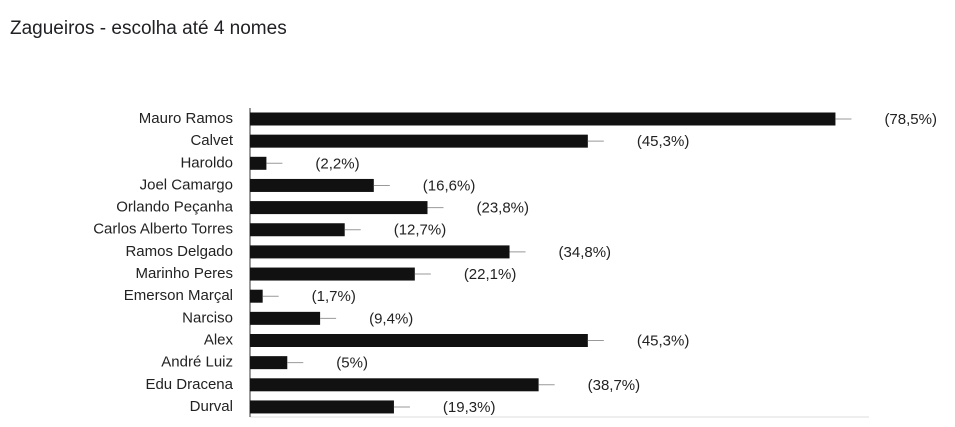 The image size is (955, 427). Describe the element at coordinates (178, 295) in the screenshot. I see `y-tick-label: Emerson Marçal` at that location.